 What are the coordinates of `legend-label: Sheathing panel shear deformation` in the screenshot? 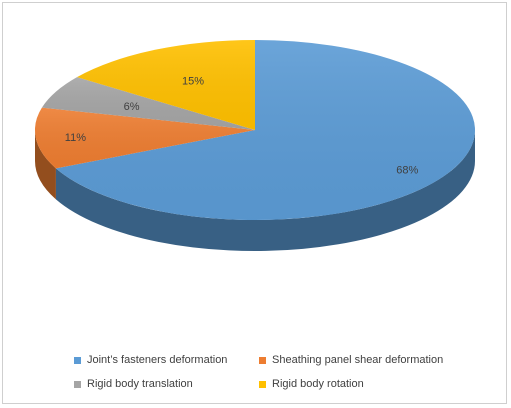 It's located at (358, 360).